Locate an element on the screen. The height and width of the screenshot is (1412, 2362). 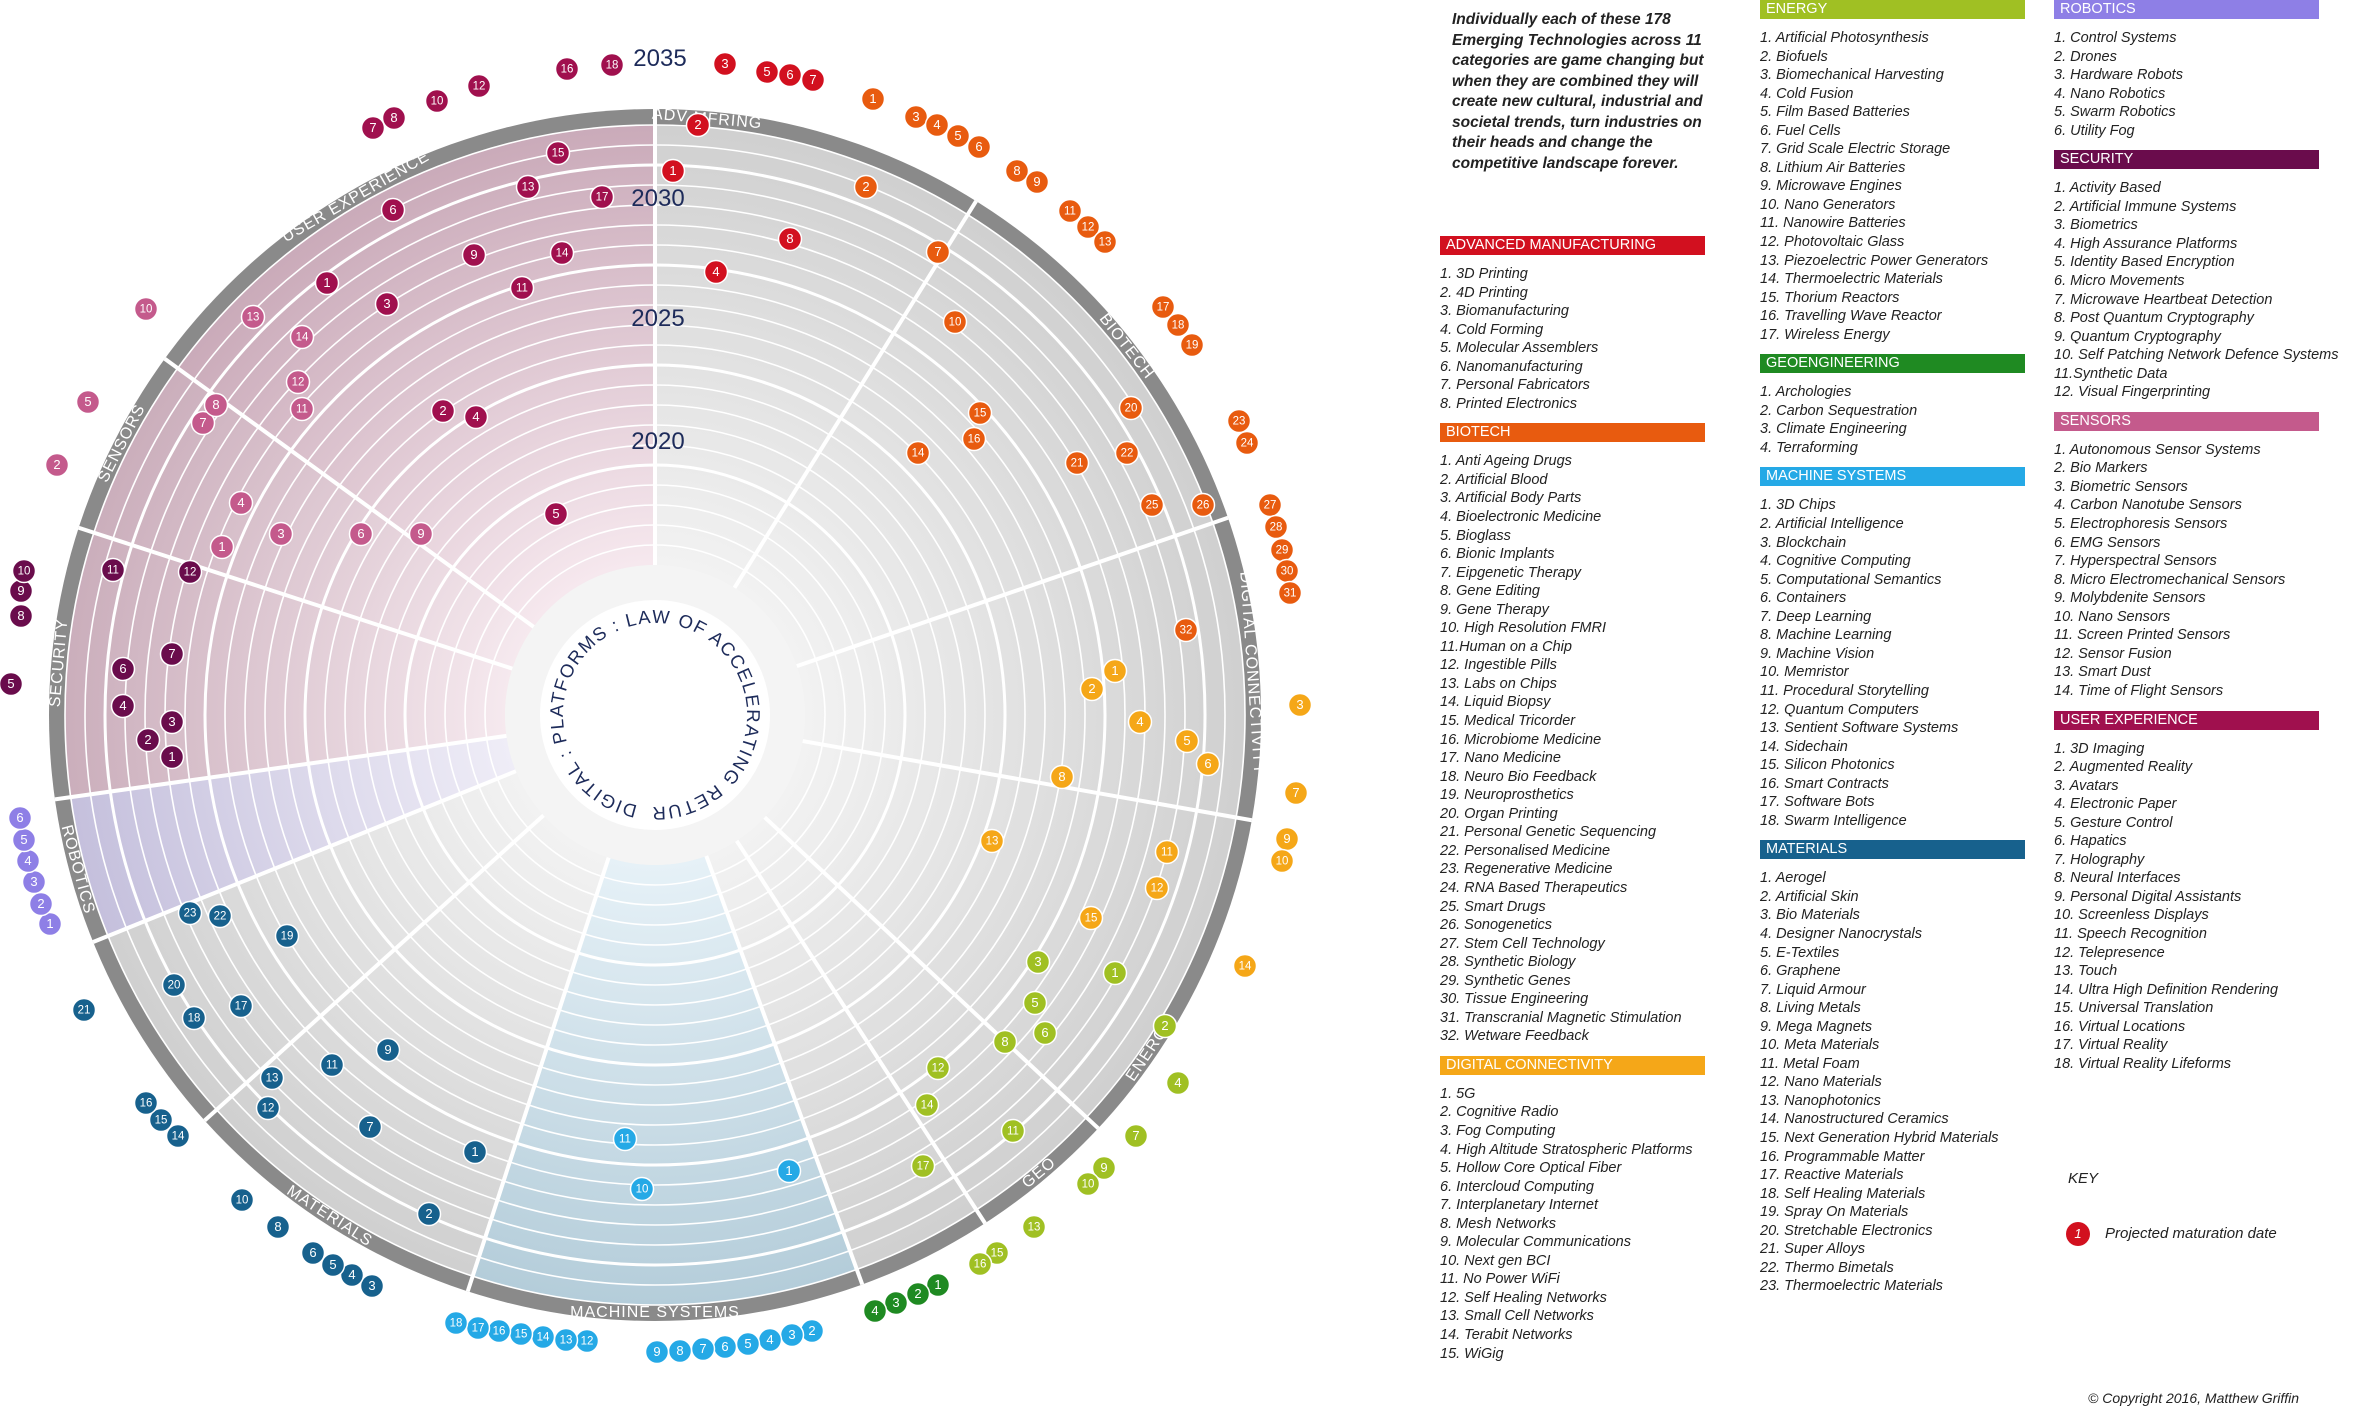
technology-marker: 25 is located at coordinates (1152, 505).